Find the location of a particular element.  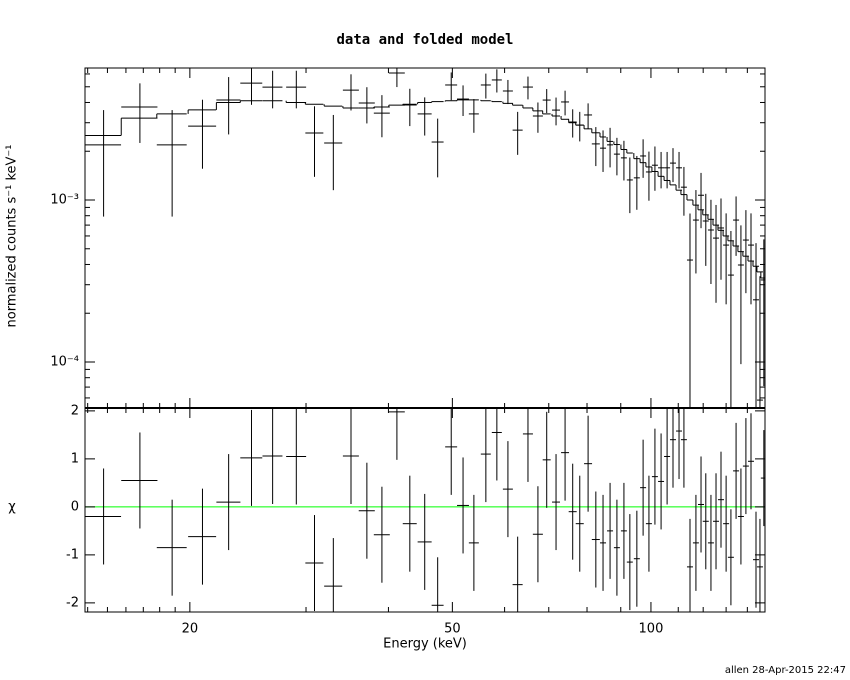

y-tick-label: 10⁻³ is located at coordinates (64, 200).